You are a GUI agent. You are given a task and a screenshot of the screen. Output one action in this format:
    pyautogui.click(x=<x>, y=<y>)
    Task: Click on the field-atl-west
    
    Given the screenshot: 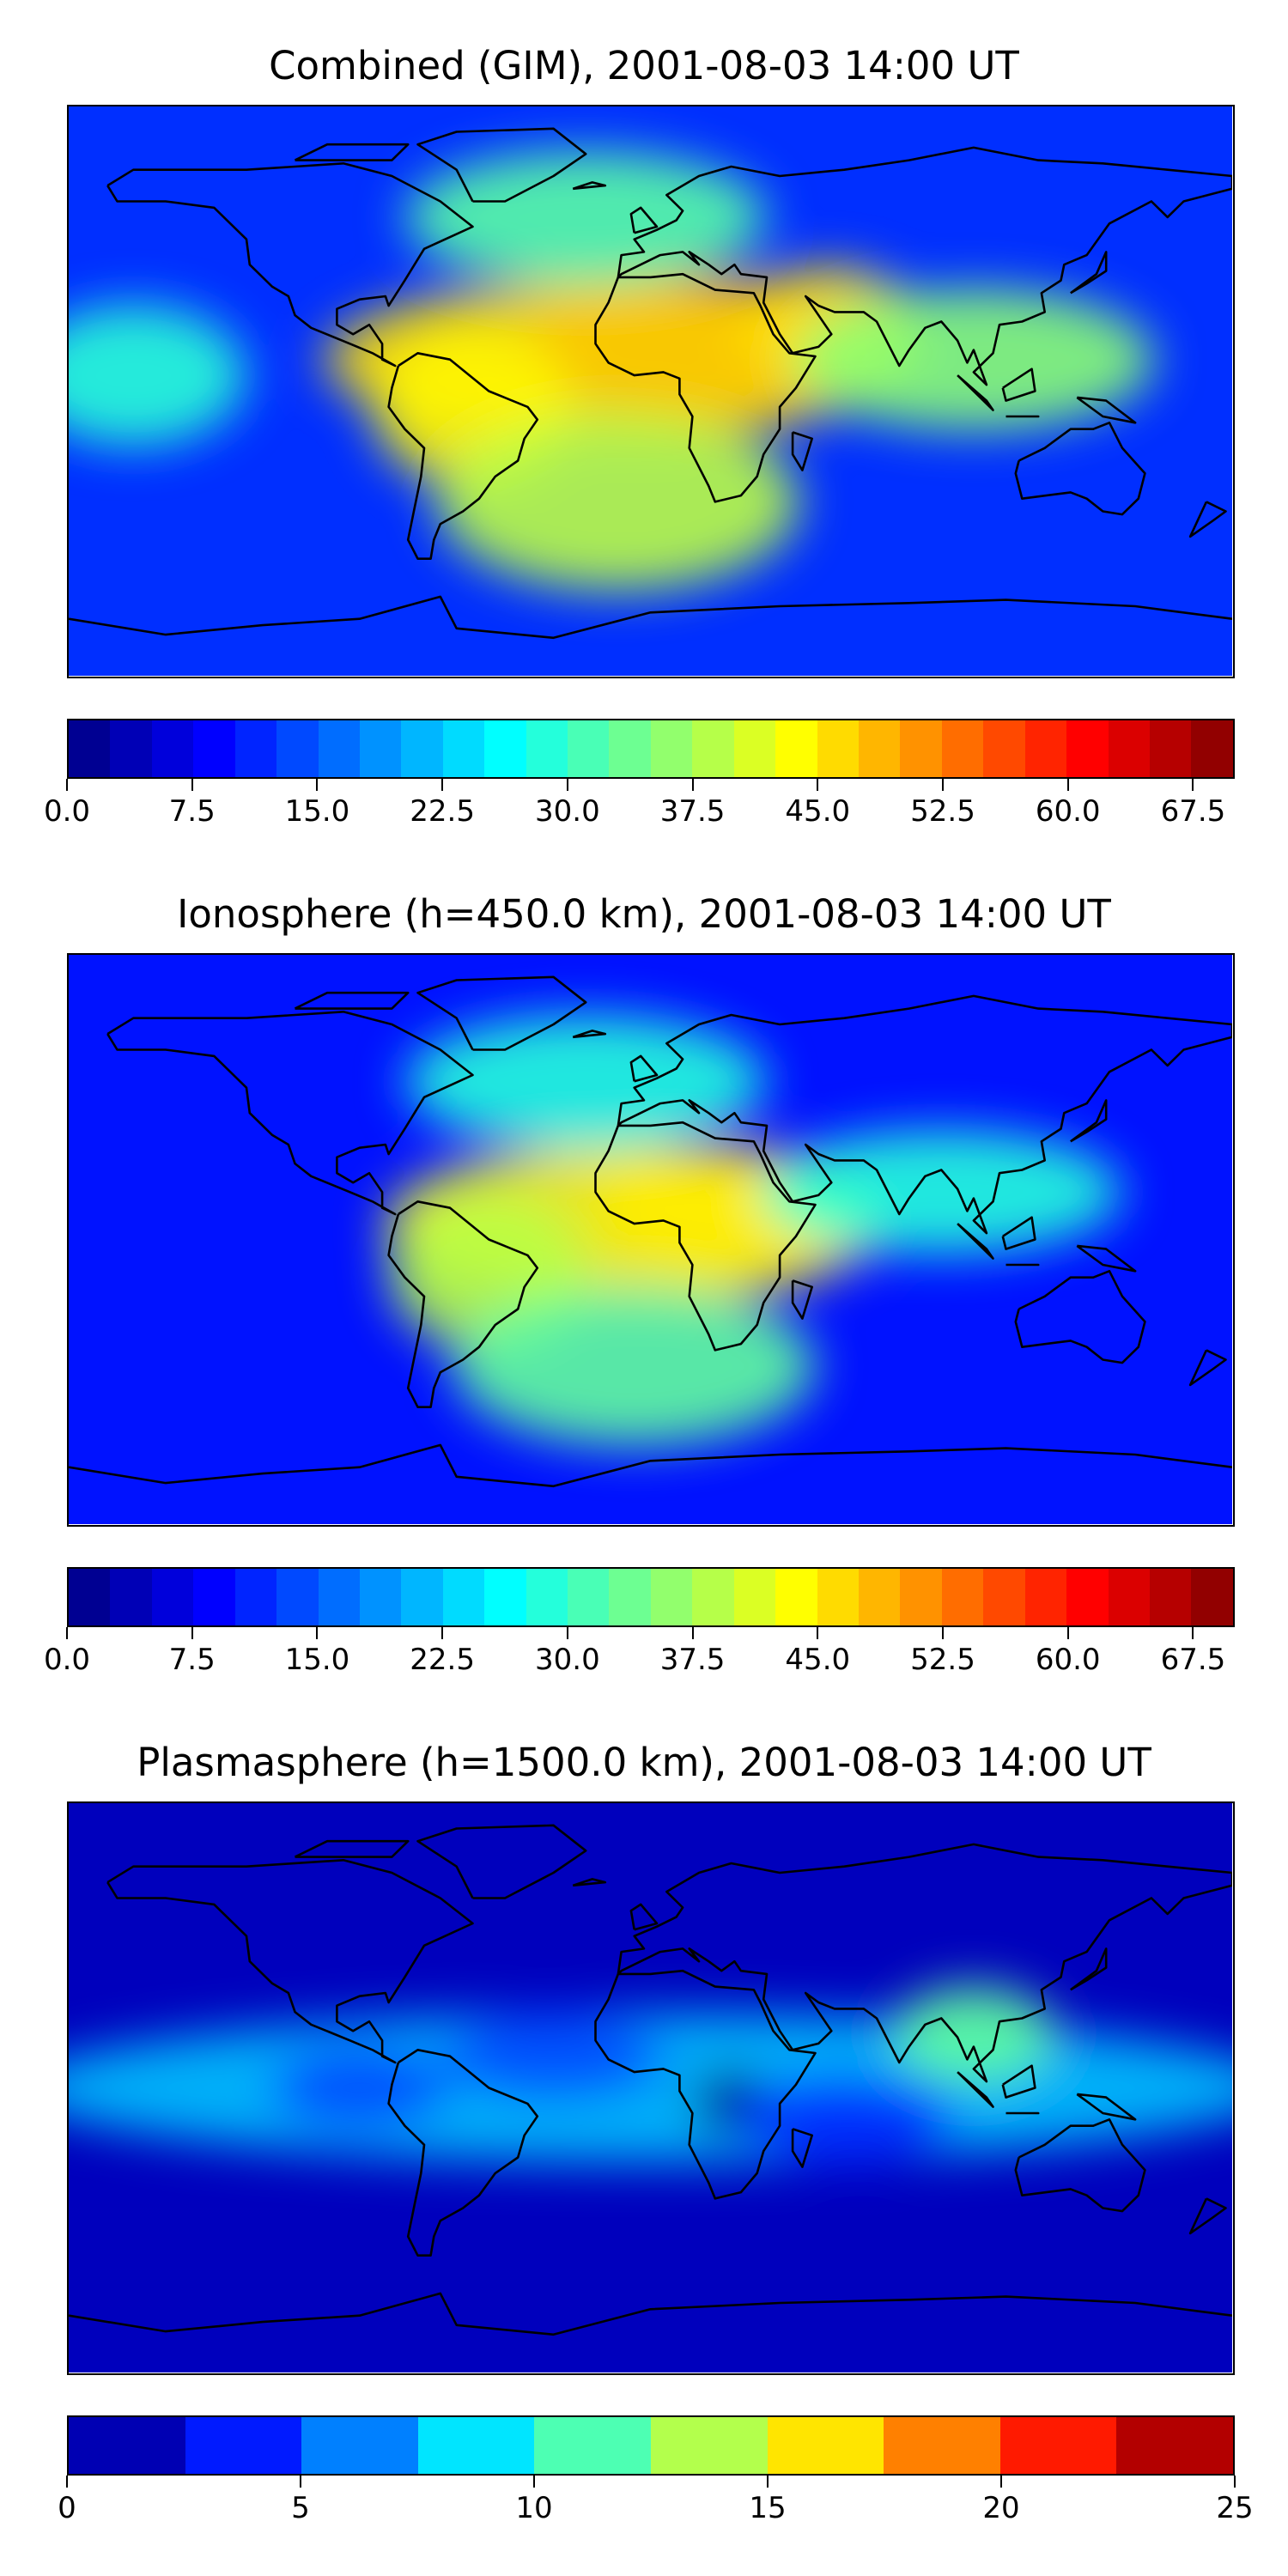 What is the action you would take?
    pyautogui.click(x=554, y=2056)
    